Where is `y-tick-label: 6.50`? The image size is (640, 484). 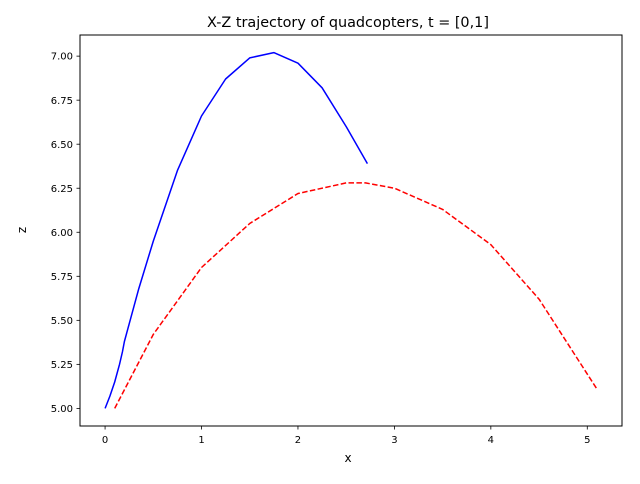
y-tick-label: 6.50 is located at coordinates (62, 145).